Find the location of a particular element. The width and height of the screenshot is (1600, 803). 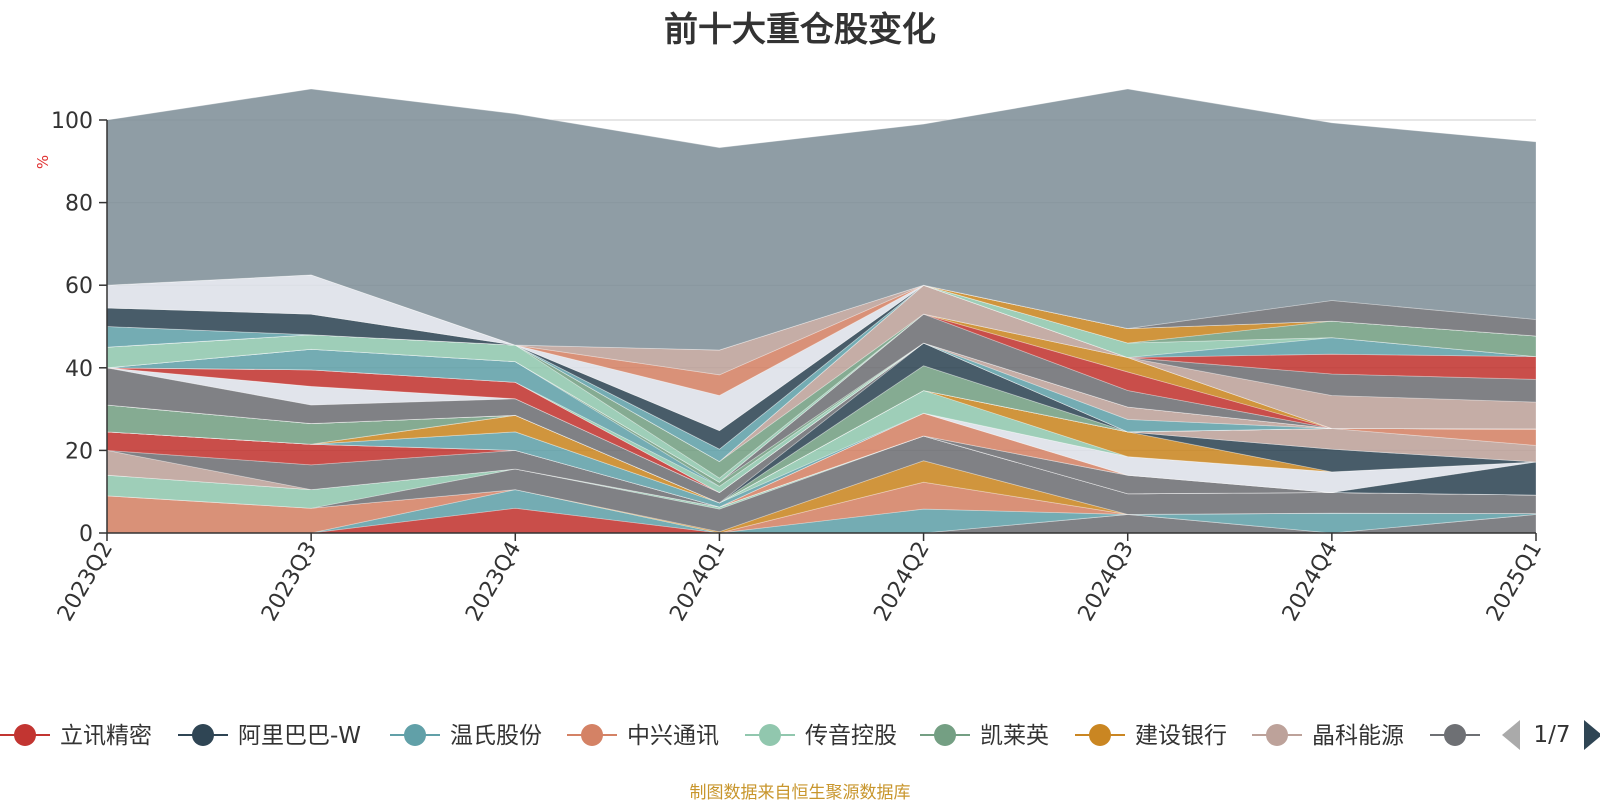

y-axis-unit: % is located at coordinates (43, 162).